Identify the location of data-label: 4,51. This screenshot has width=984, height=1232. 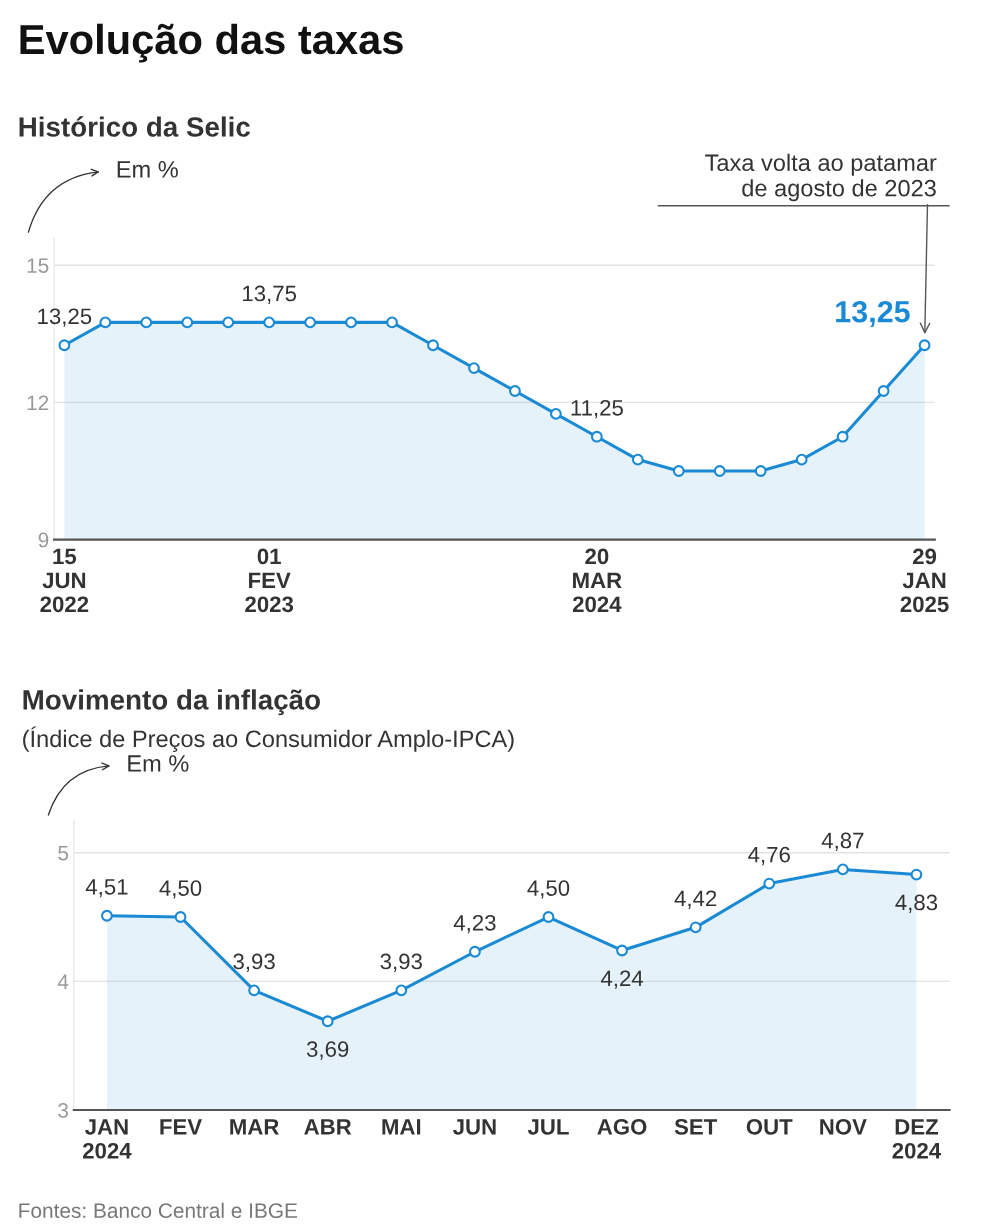
(106, 888).